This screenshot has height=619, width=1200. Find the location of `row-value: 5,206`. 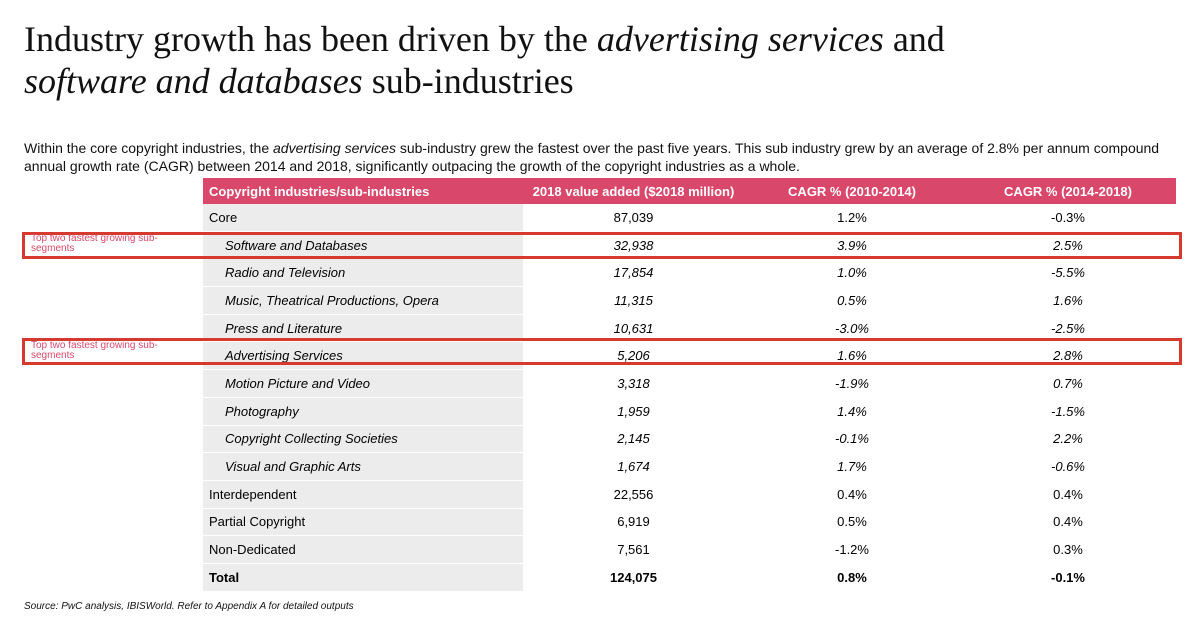

row-value: 5,206 is located at coordinates (633, 356).